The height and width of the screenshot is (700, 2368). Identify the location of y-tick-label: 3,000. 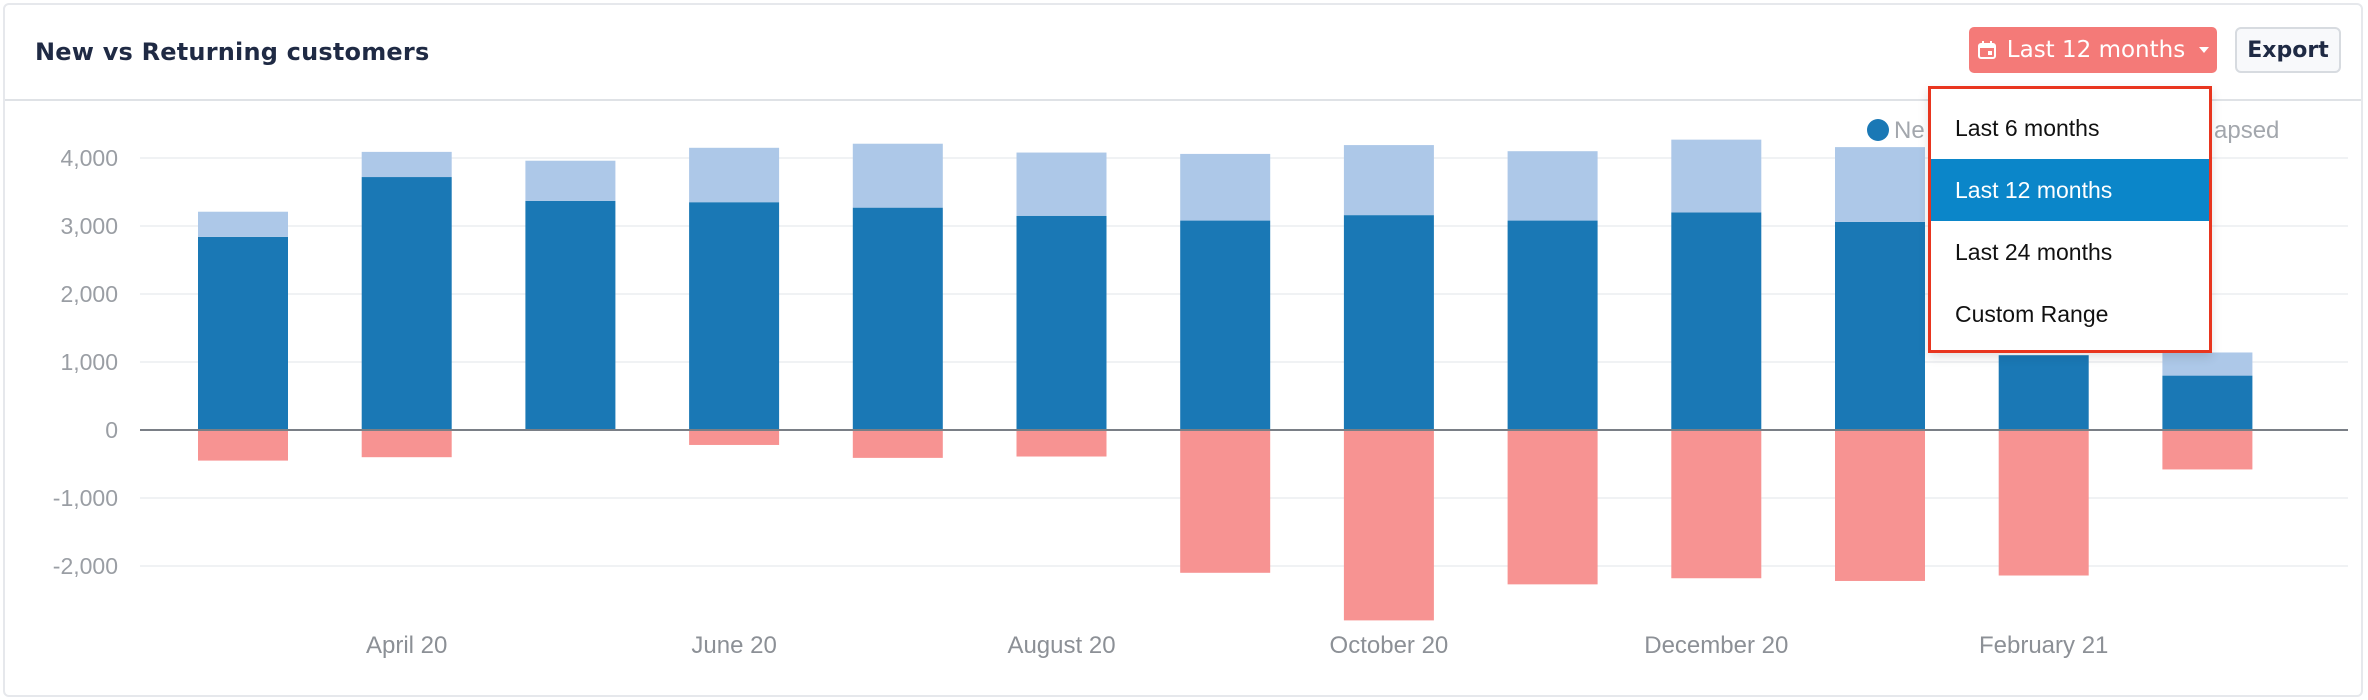
(89, 226).